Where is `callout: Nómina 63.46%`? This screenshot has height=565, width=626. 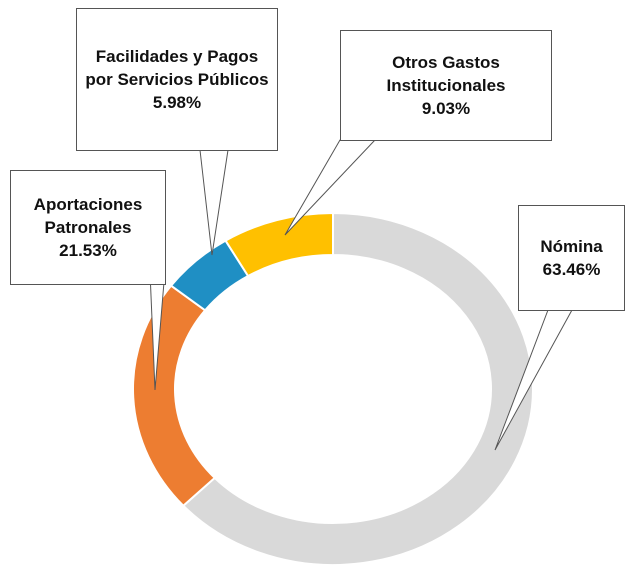
callout: Nómina 63.46% is located at coordinates (571, 258).